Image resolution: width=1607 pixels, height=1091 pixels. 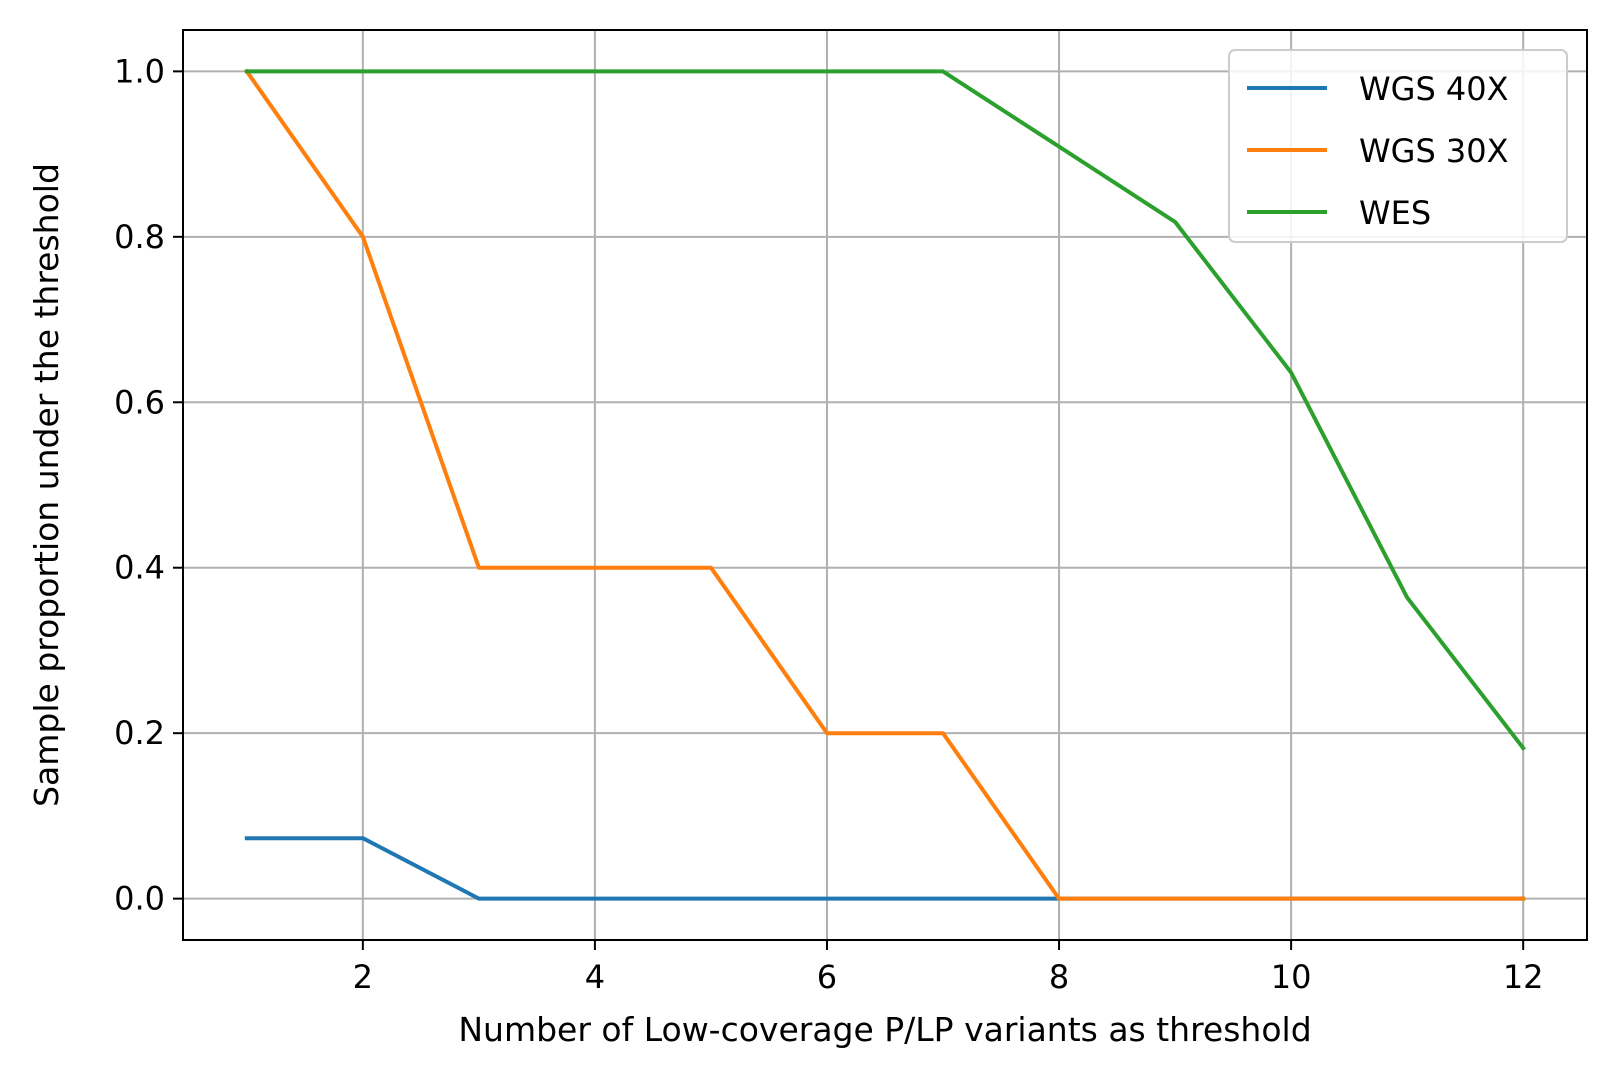 I want to click on x-tick-label: 10, so click(x=1291, y=977).